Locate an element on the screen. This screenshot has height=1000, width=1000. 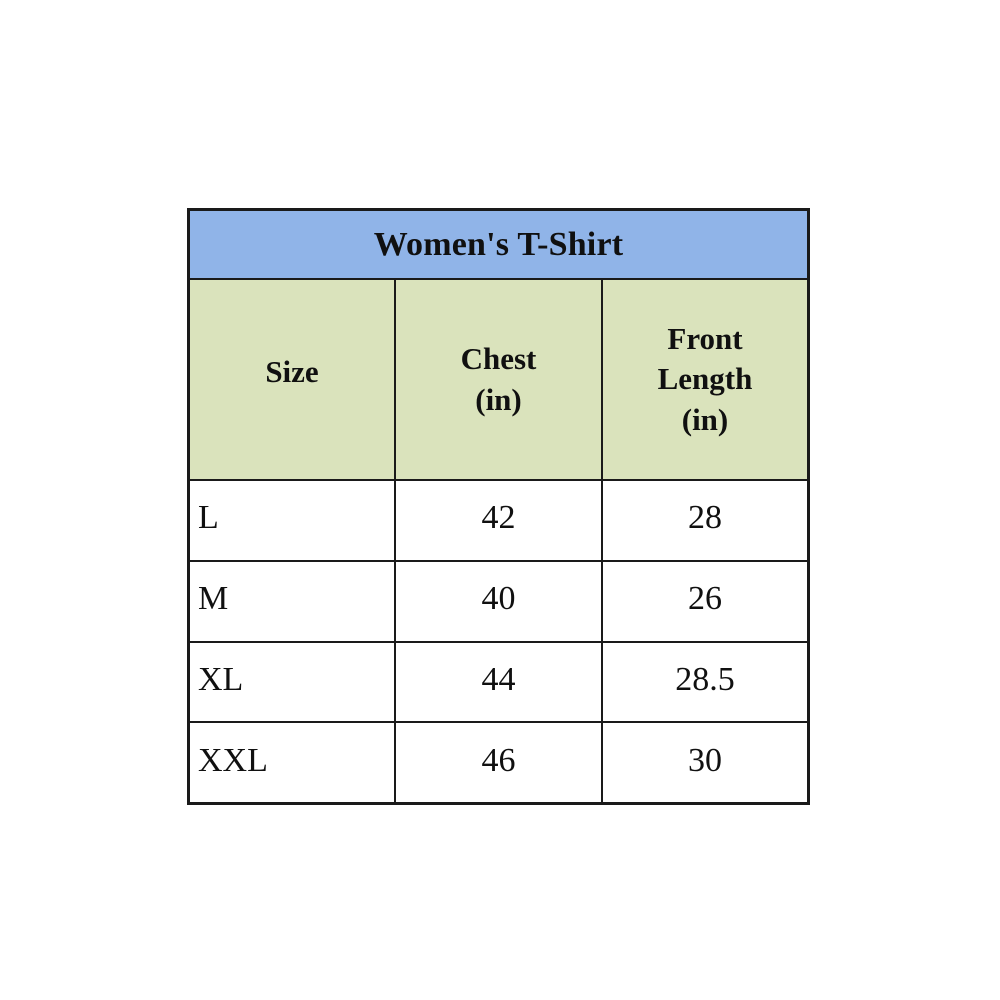
table-row: L 42 28 is located at coordinates (498, 520).